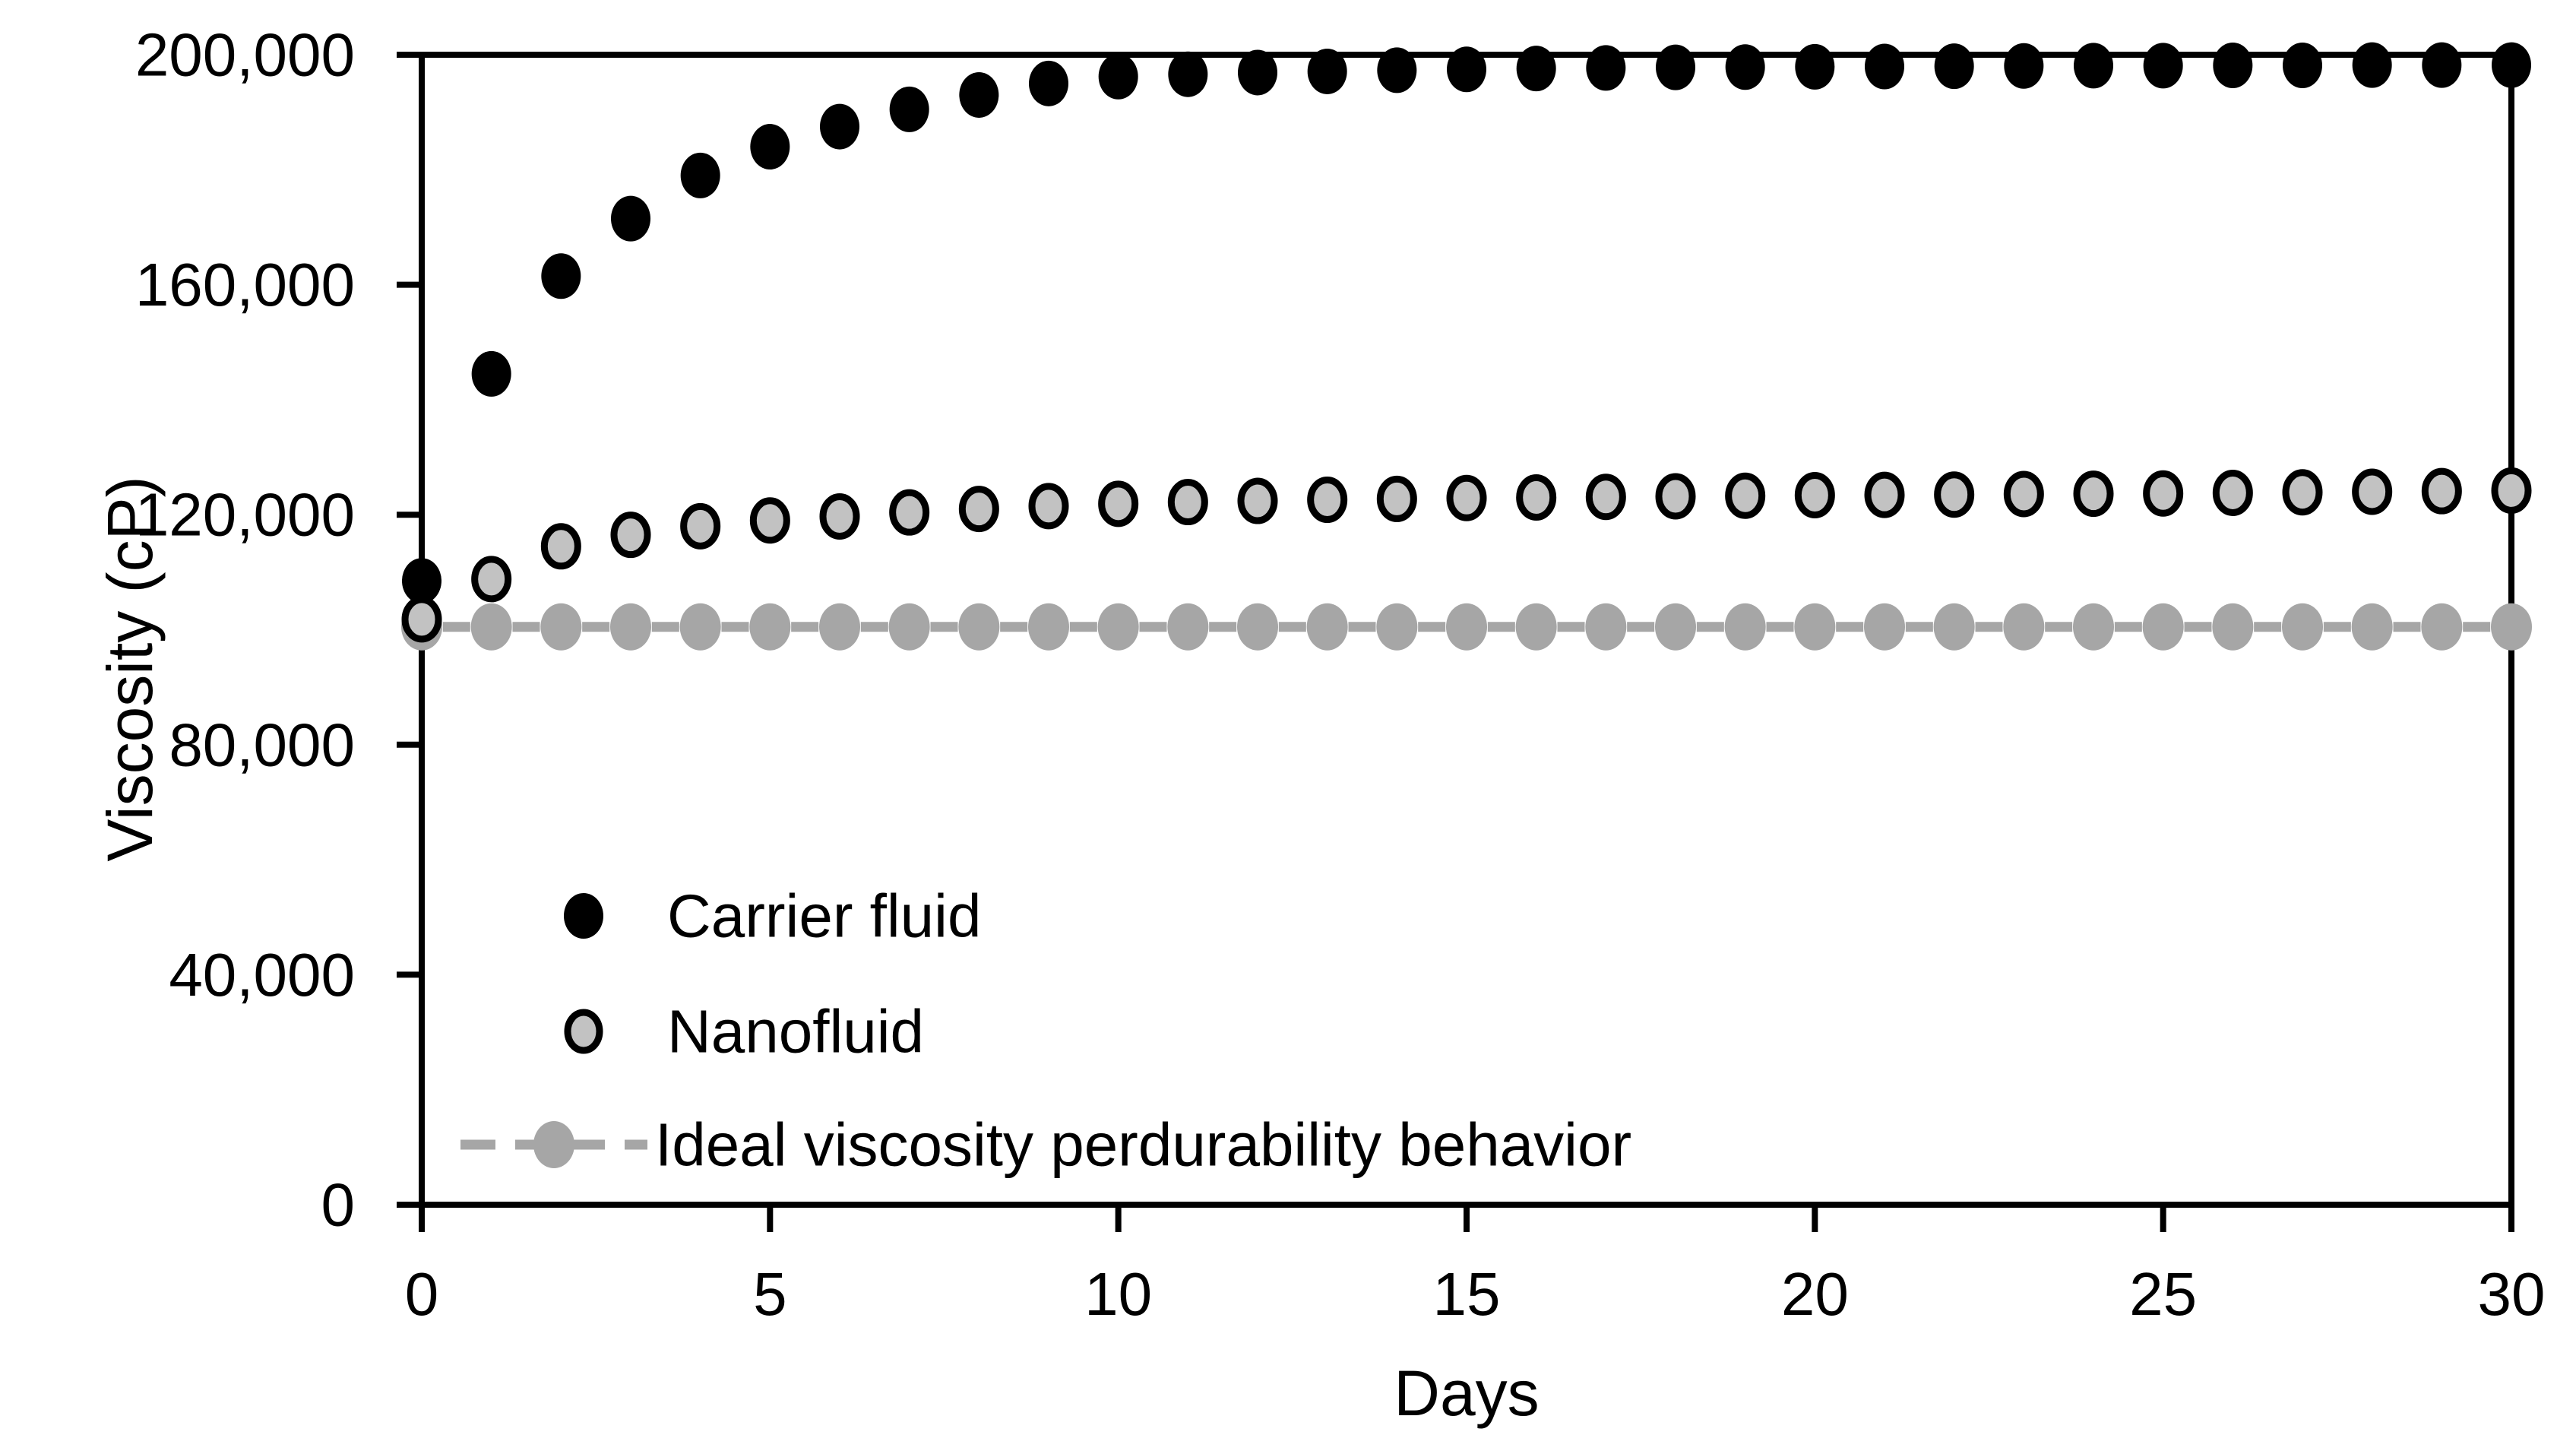 This screenshot has width=2576, height=1454. What do you see at coordinates (1118, 1294) in the screenshot?
I see `x-tick-label: 10` at bounding box center [1118, 1294].